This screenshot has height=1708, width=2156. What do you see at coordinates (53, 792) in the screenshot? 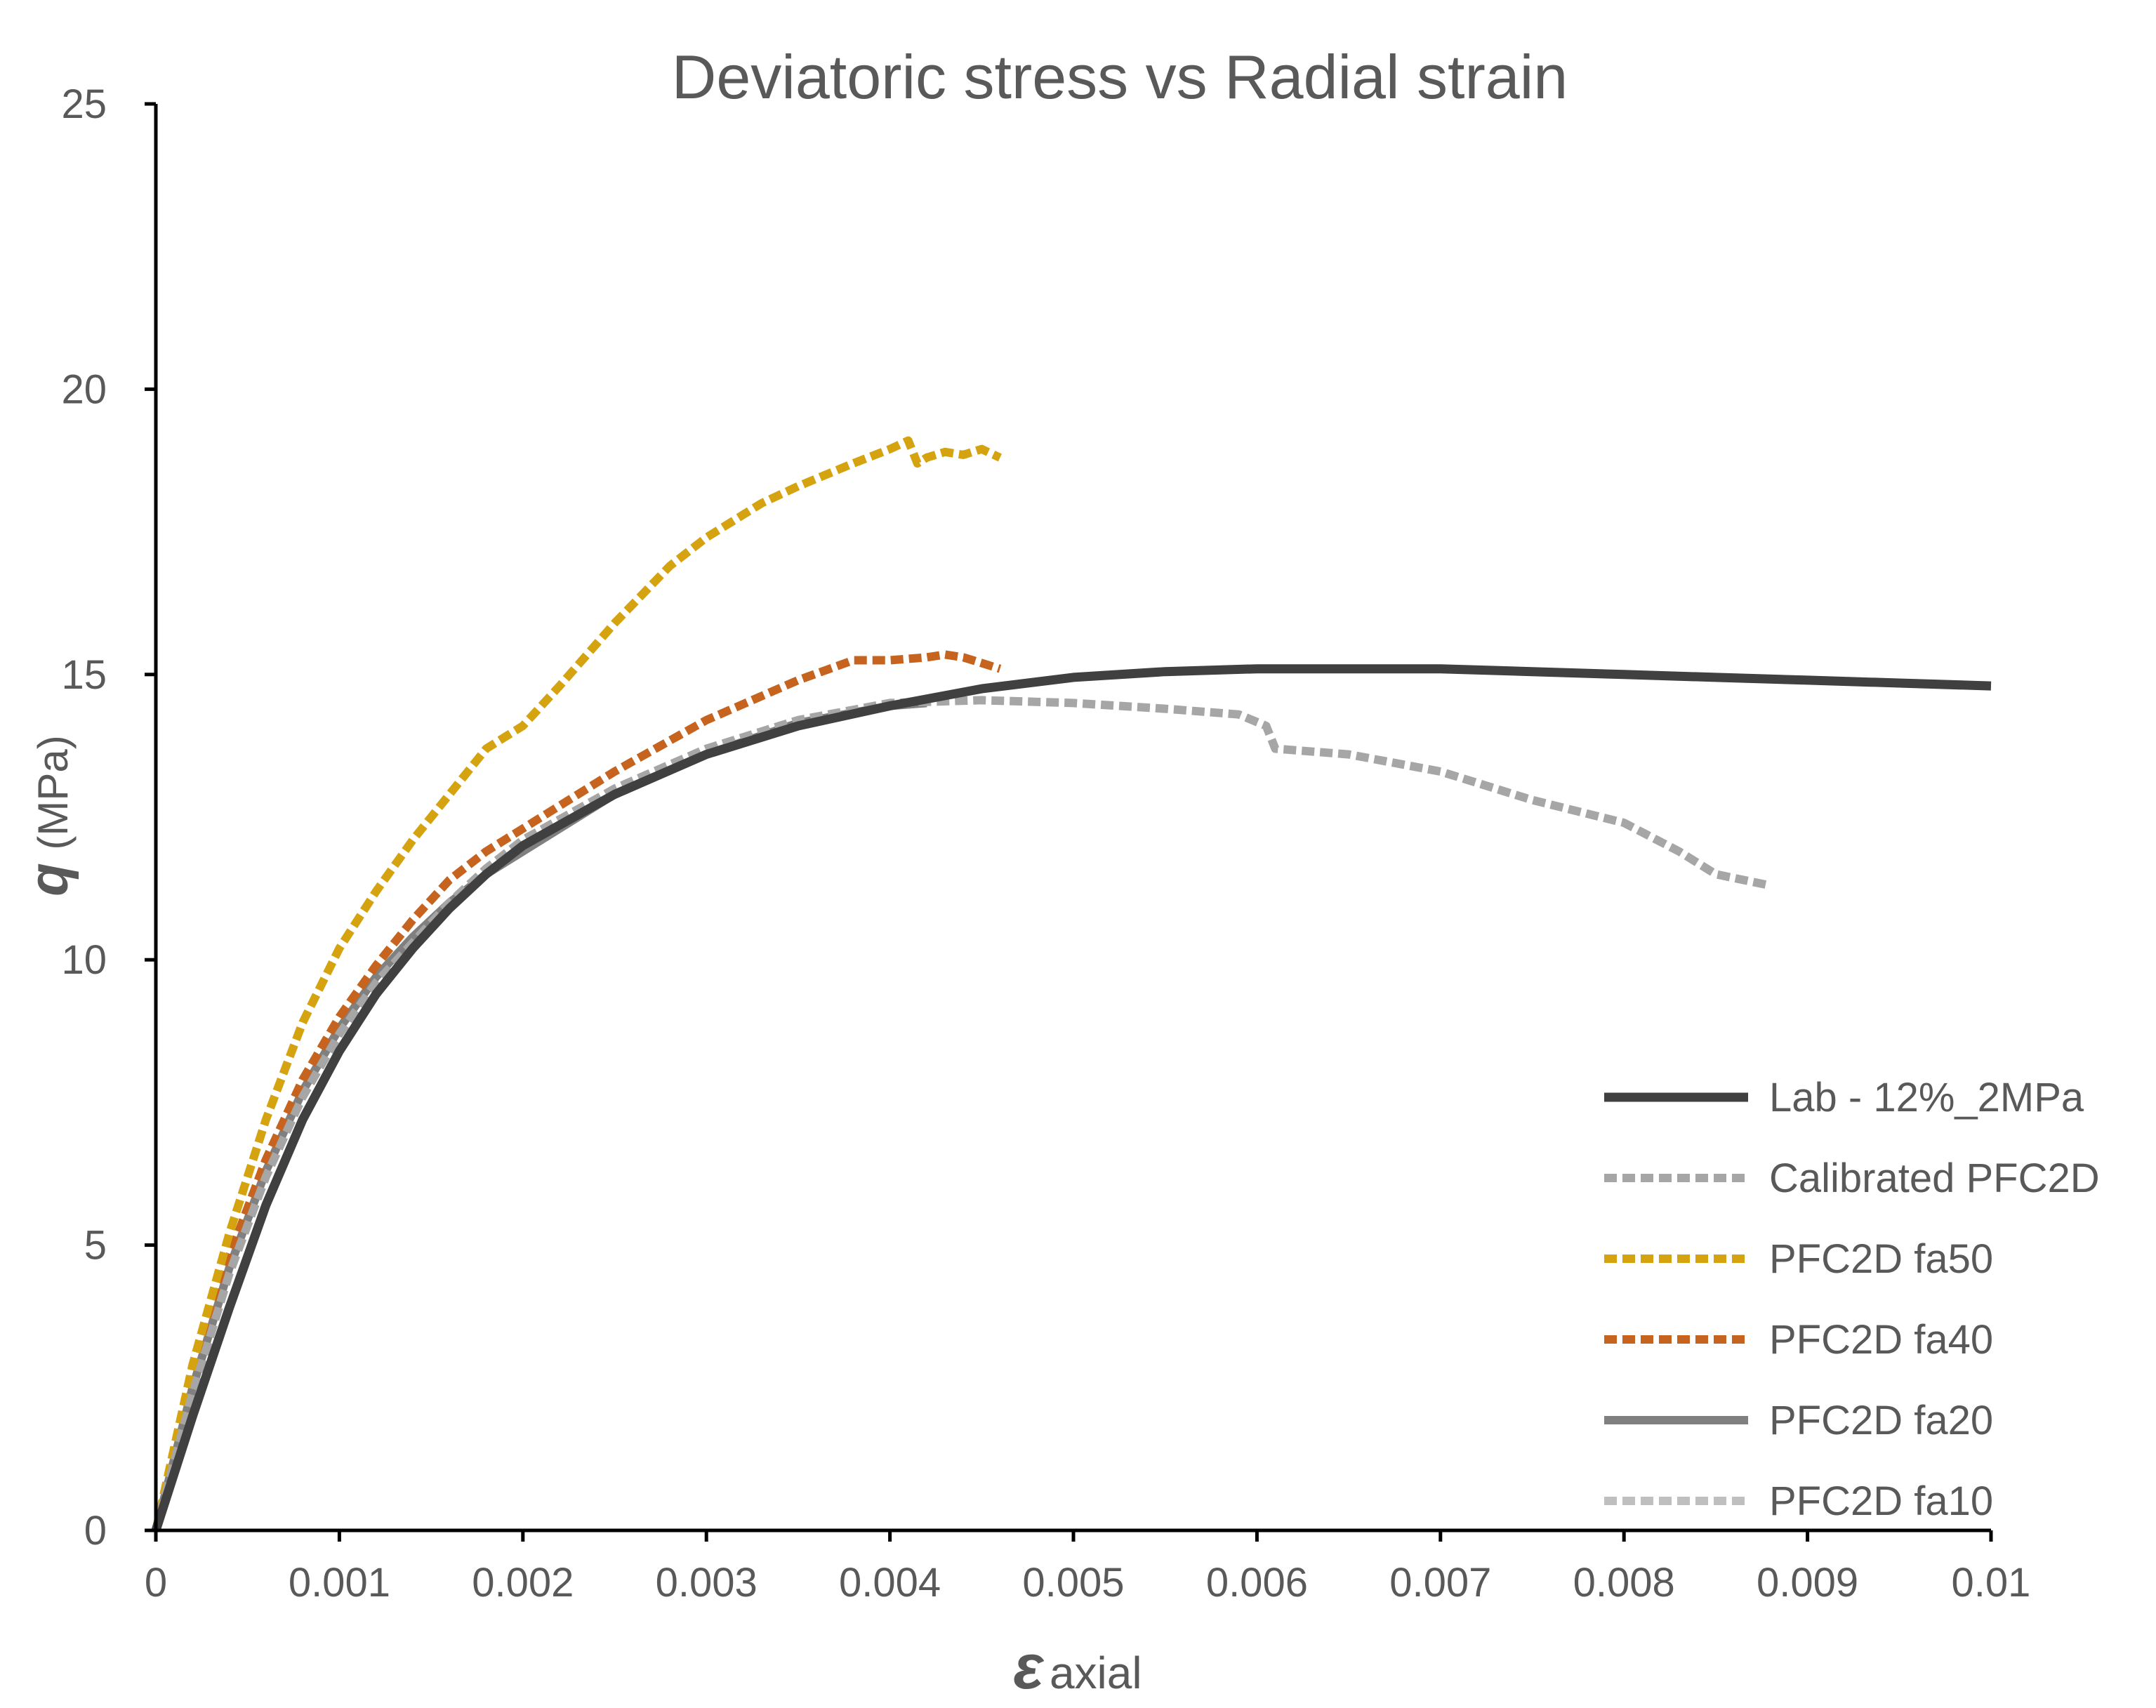
I see `y-axis-unit: (MPa)` at bounding box center [53, 792].